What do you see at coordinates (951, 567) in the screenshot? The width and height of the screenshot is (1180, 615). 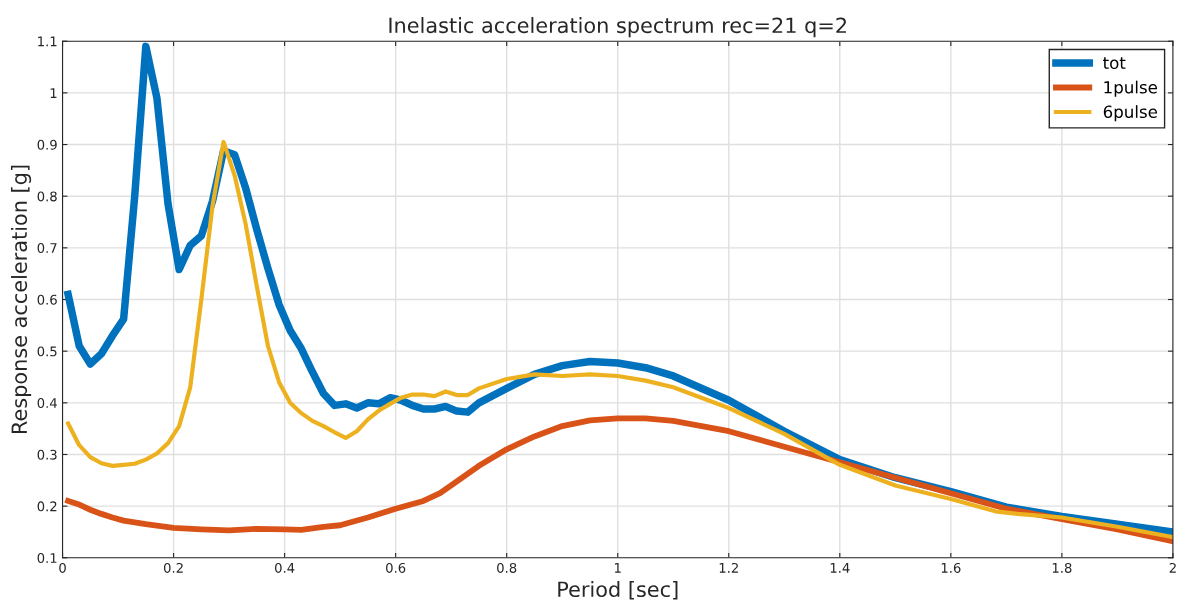 I see `x-tick-label: 1.6` at bounding box center [951, 567].